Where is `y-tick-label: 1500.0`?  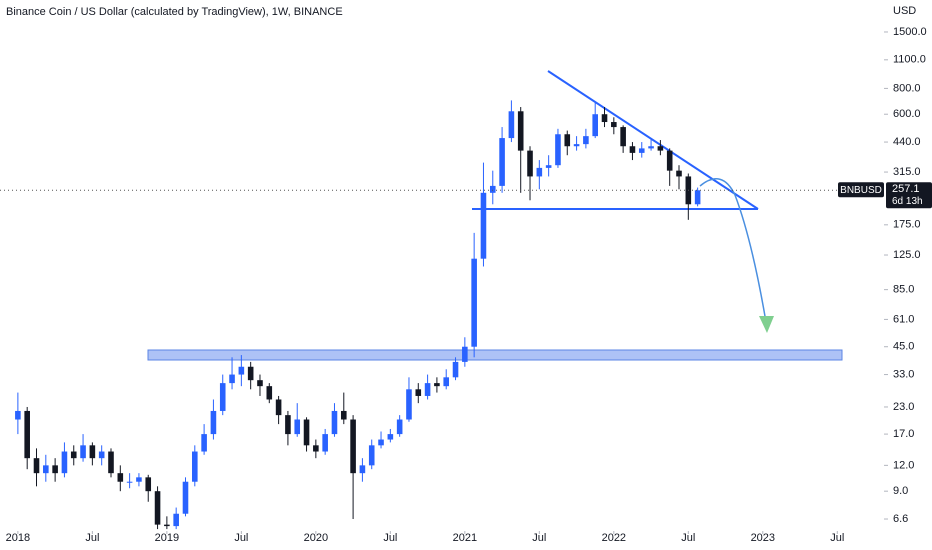 y-tick-label: 1500.0 is located at coordinates (910, 32).